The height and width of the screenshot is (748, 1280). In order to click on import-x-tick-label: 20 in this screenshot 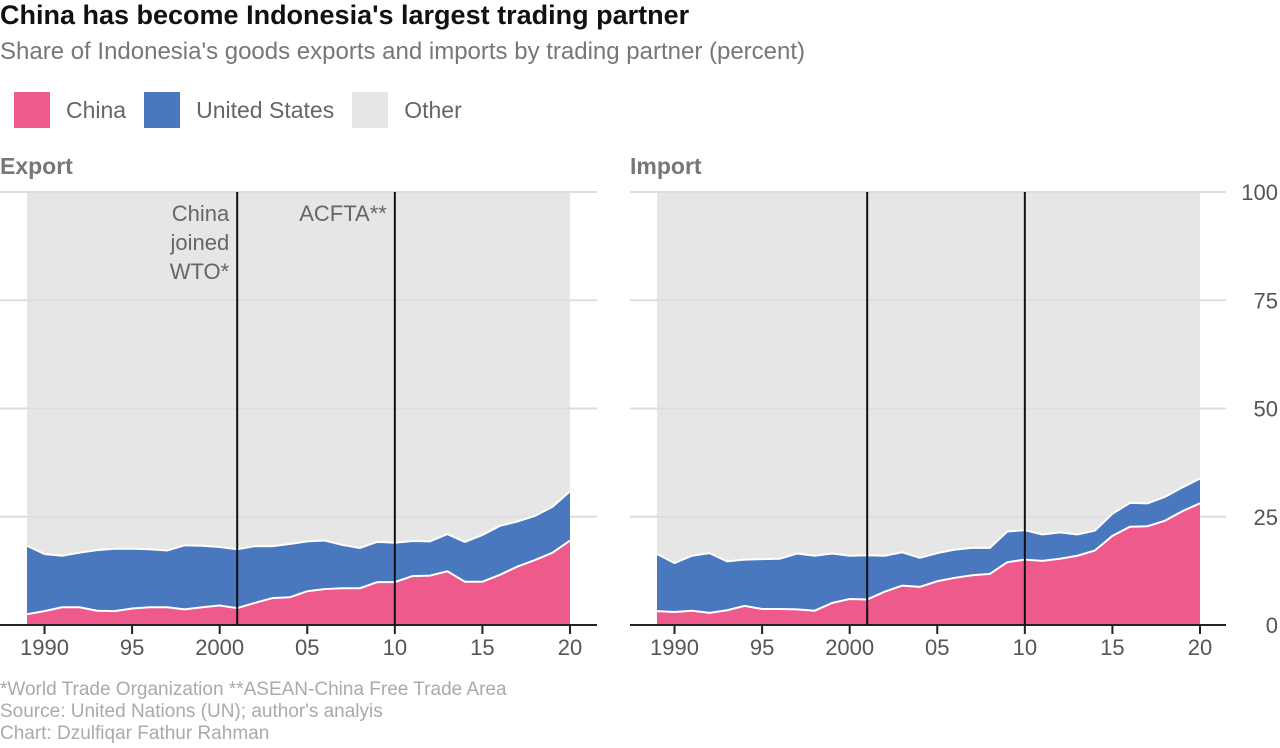, I will do `click(1200, 647)`.